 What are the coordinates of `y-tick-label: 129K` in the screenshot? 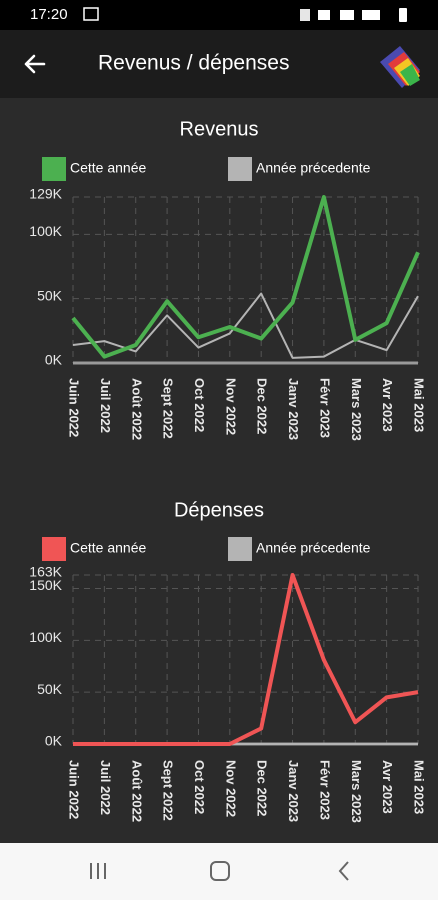 It's located at (45, 194).